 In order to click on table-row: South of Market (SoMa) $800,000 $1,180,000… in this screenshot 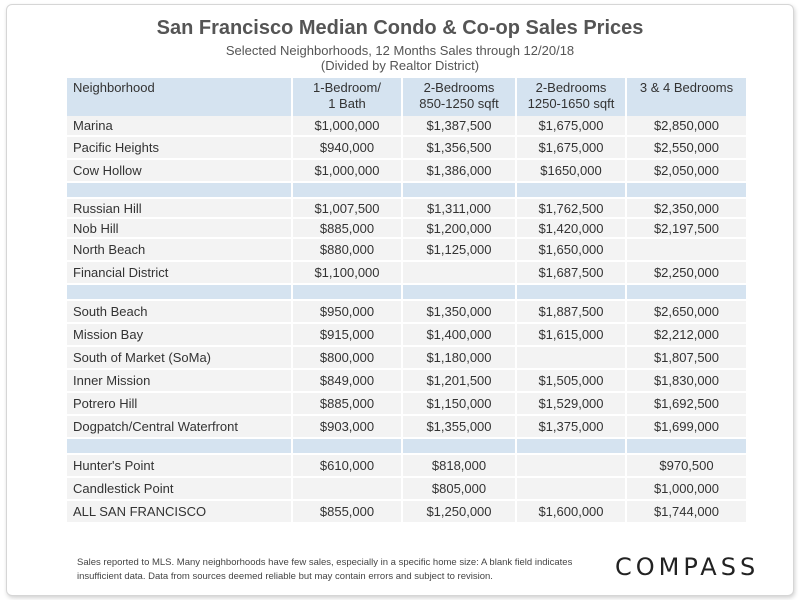, I will do `click(406, 358)`.